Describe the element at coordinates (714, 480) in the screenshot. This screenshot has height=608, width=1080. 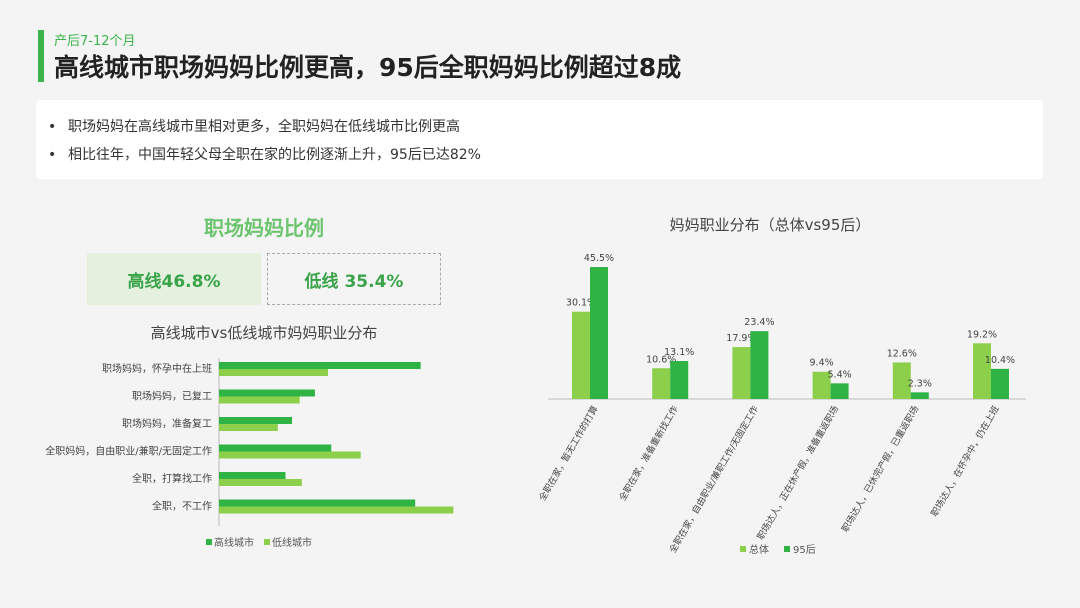
I see `vchart-category-label: 全职在家，自由职业/兼职工作/无固定工作` at that location.